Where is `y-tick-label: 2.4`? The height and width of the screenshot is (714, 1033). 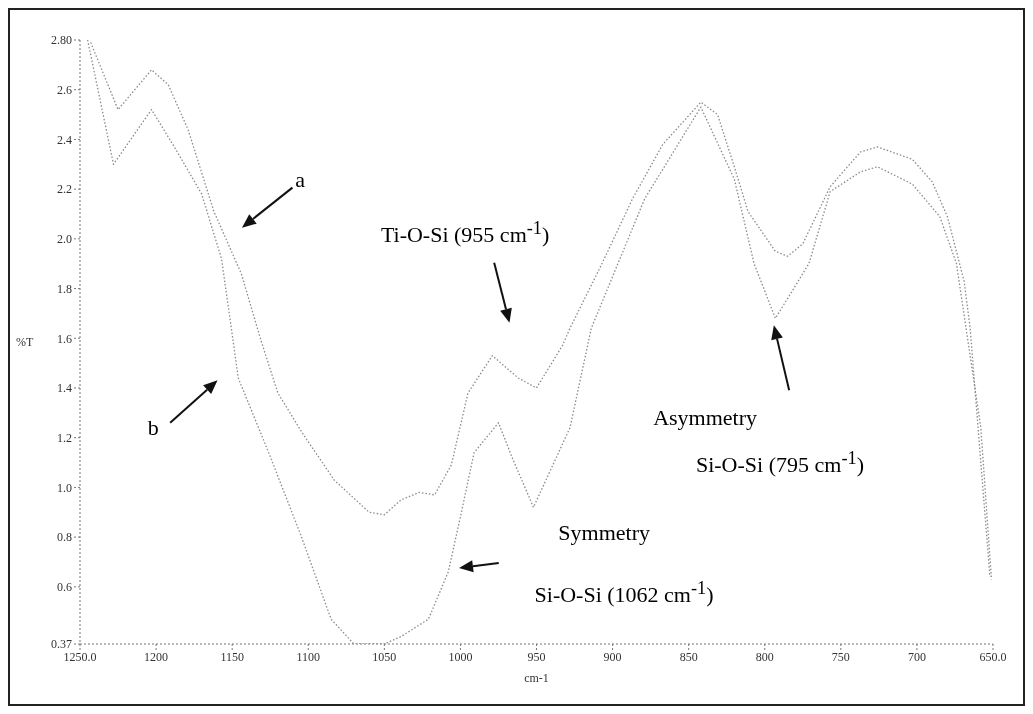
y-tick-label: 2.4 is located at coordinates (64, 139).